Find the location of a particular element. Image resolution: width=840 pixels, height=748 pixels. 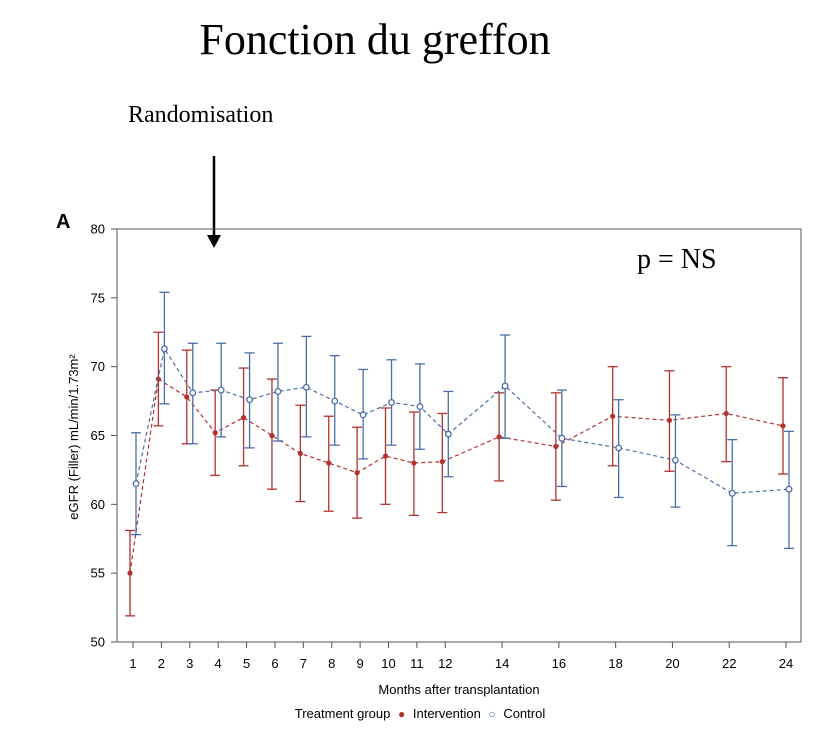

x-tick-label: 22 is located at coordinates (729, 663).